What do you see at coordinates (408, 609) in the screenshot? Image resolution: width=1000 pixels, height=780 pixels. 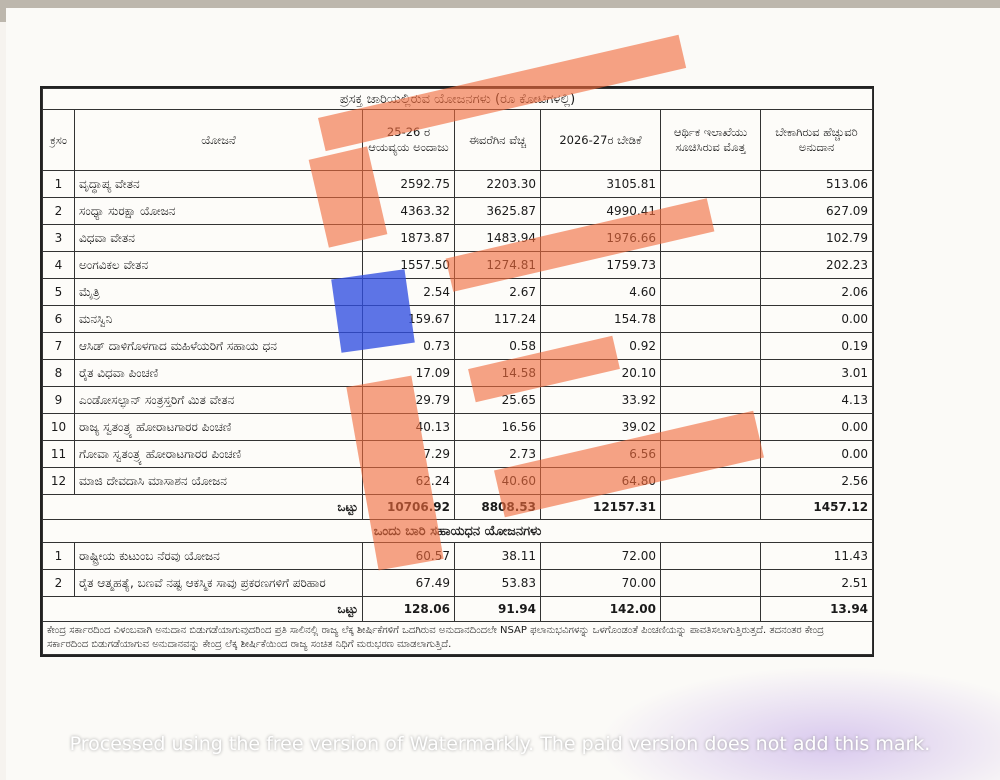 I see `total-budget: 128.06` at bounding box center [408, 609].